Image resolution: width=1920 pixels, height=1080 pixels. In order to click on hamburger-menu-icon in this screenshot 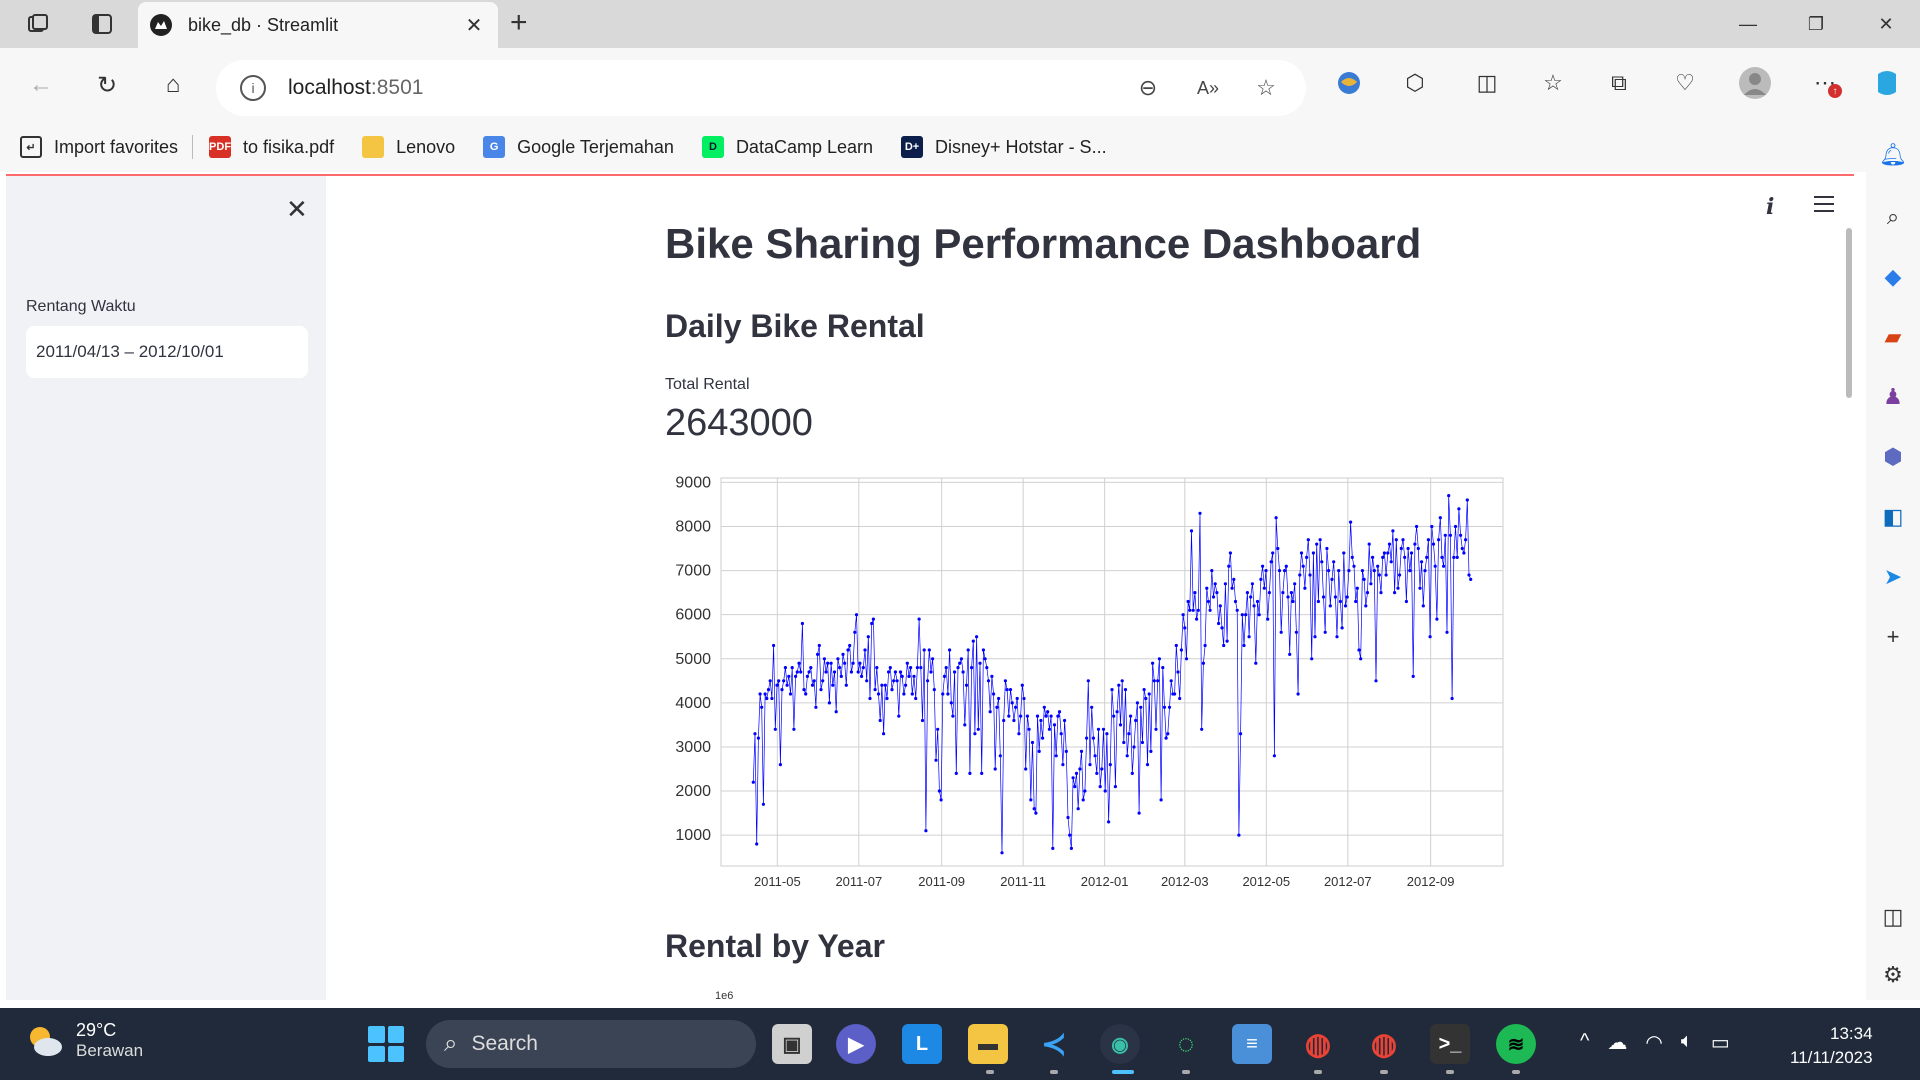, I will do `click(1824, 206)`.